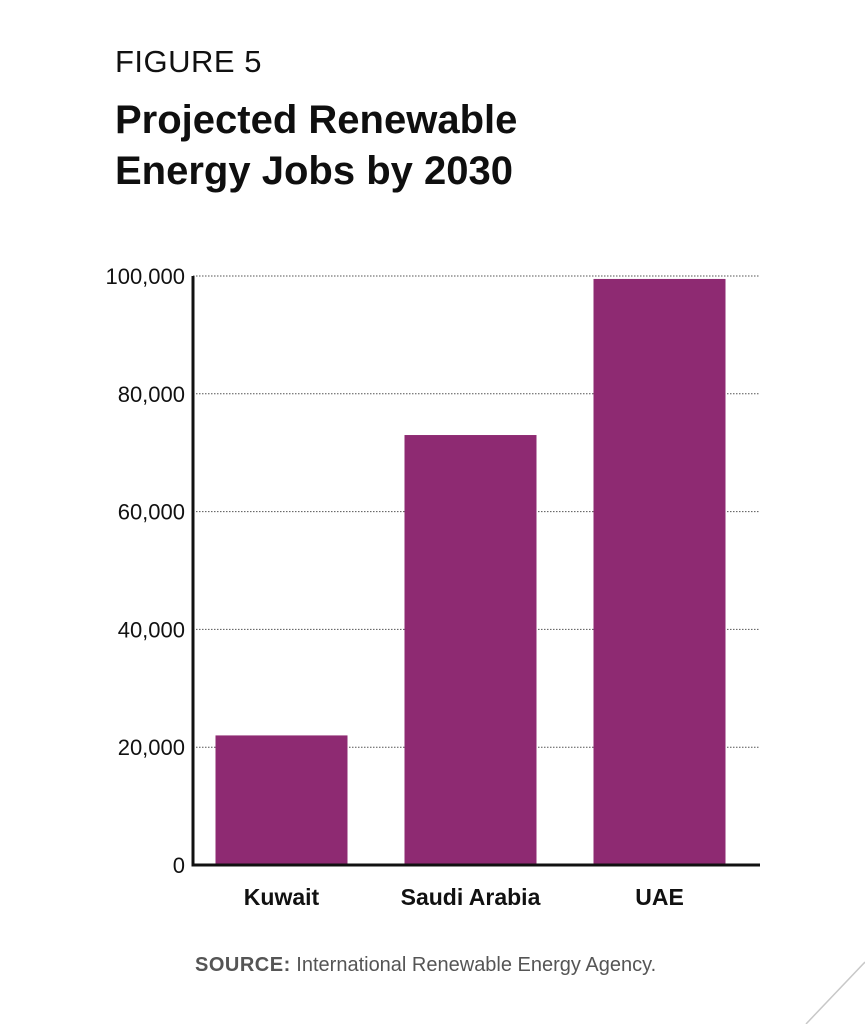 This screenshot has width=865, height=1024. What do you see at coordinates (145, 571) in the screenshot?
I see `y-tick-labels: 0 20,000 40,000 60,000 80,000 100,000` at bounding box center [145, 571].